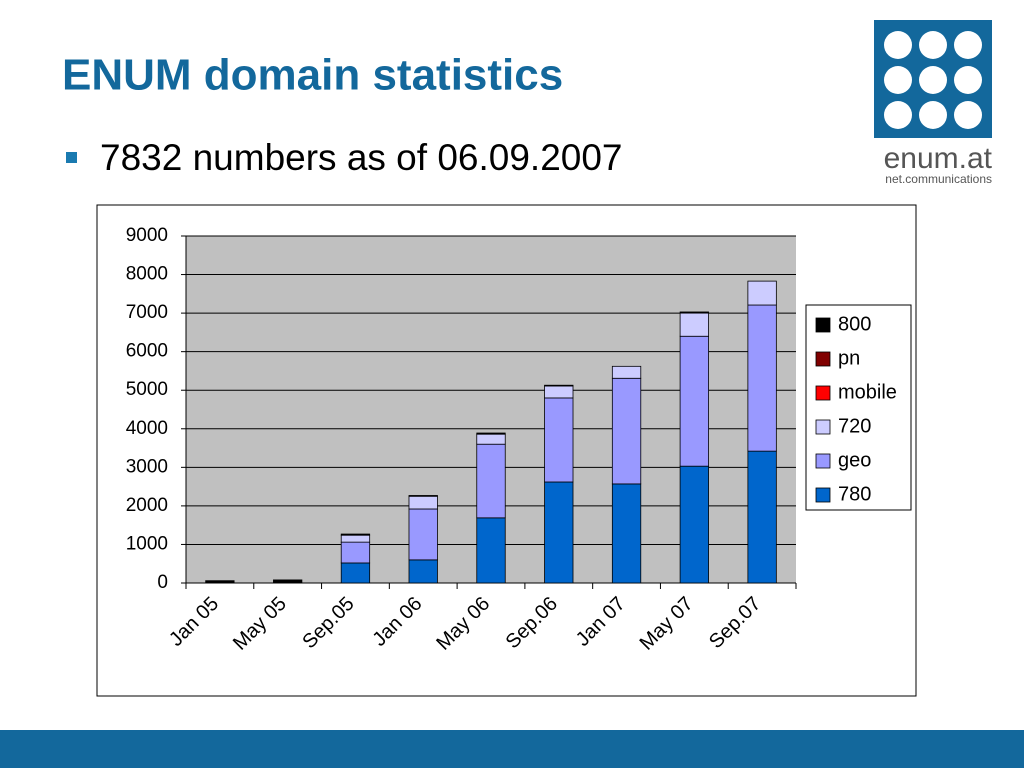 Image resolution: width=1024 pixels, height=773 pixels. Describe the element at coordinates (361, 157) in the screenshot. I see `bullet-text: 7832 numbers as of 06.09.2007` at that location.